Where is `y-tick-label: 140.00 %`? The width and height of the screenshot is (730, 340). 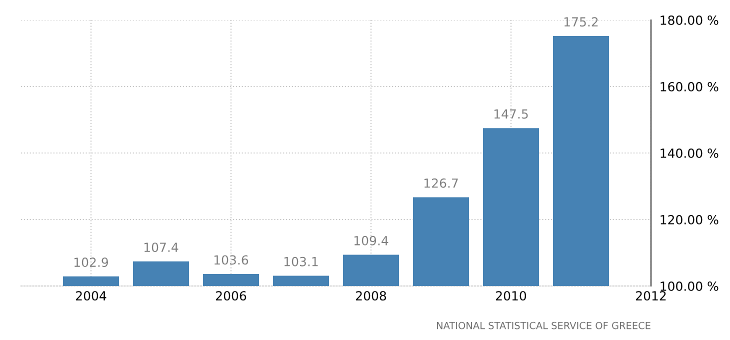 y-tick-label: 140.00 % is located at coordinates (689, 153).